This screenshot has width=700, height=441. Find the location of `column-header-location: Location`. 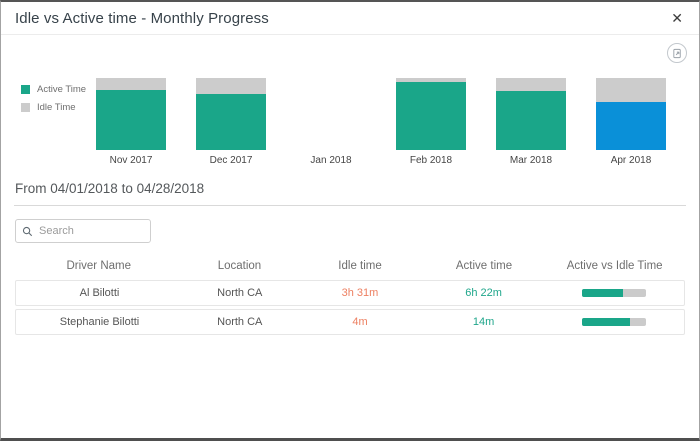

column-header-location: Location is located at coordinates (239, 266).